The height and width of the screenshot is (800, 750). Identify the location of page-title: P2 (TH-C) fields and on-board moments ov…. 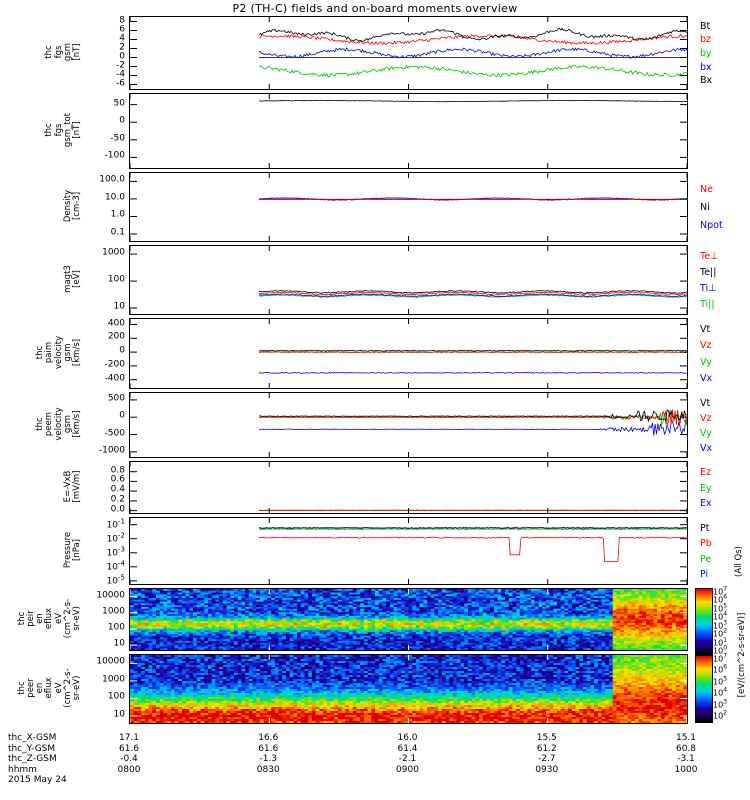
(375, 8).